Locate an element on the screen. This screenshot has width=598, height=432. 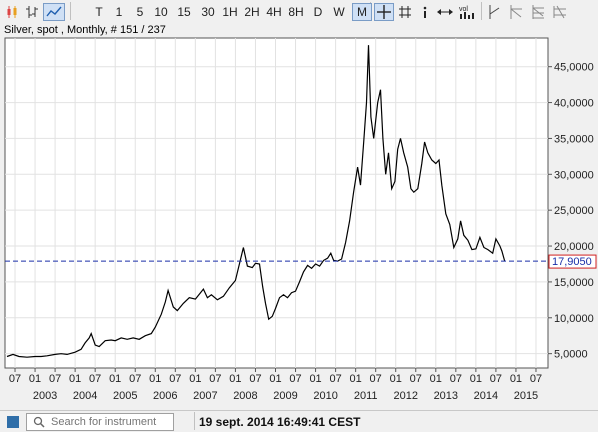
grid-icon is located at coordinates (405, 12).